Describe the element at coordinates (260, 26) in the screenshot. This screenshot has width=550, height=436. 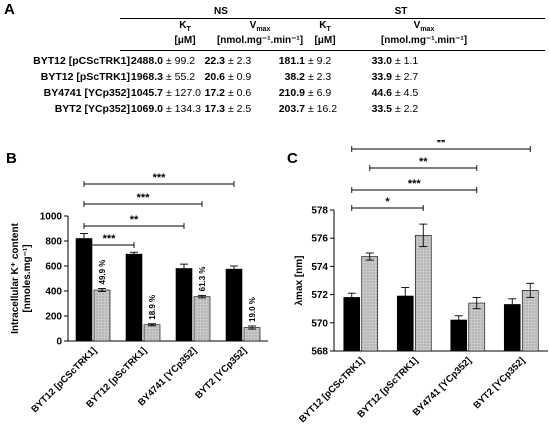
I see `column-header-2: Vmax` at that location.